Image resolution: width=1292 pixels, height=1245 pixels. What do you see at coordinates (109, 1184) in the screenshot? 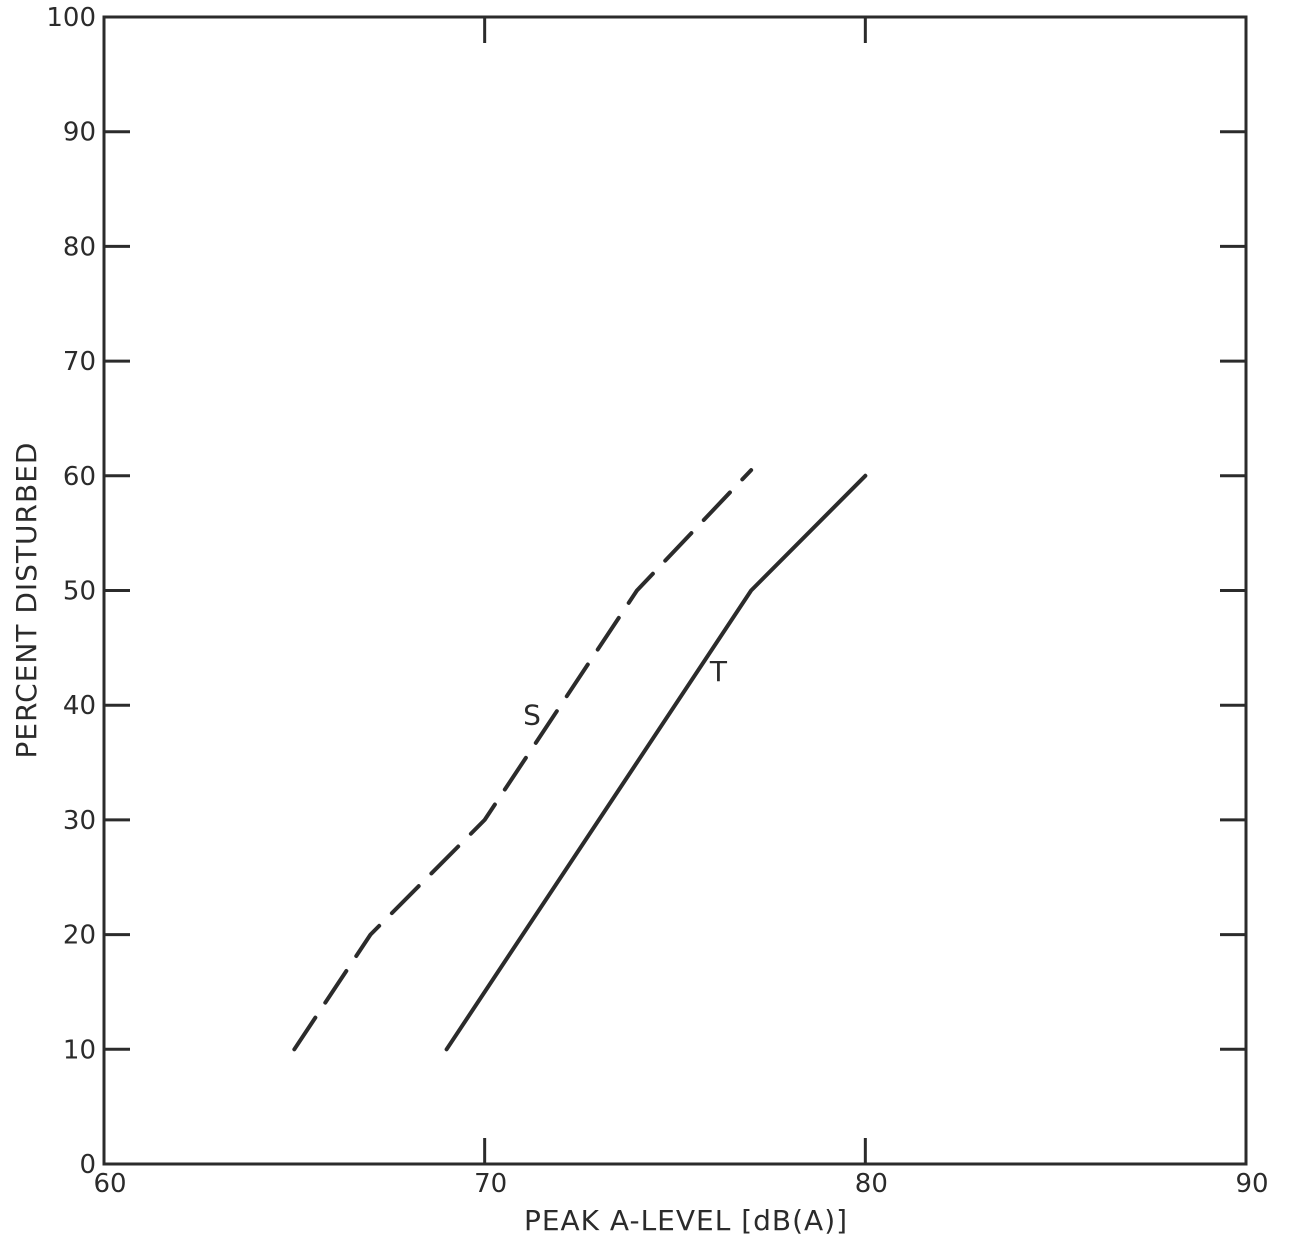
I see `x-tick-label: 60` at bounding box center [109, 1184].